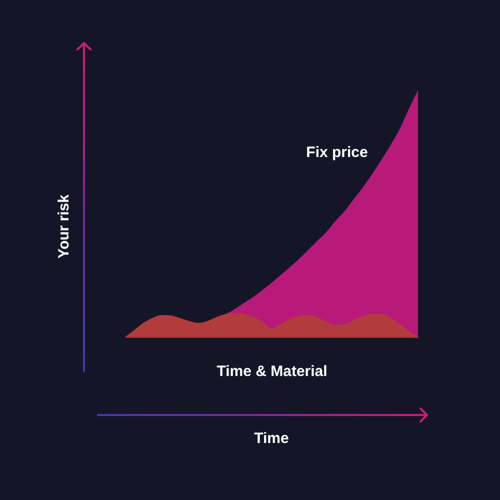 The image size is (500, 500). I want to click on series-label: Fix price, so click(337, 152).